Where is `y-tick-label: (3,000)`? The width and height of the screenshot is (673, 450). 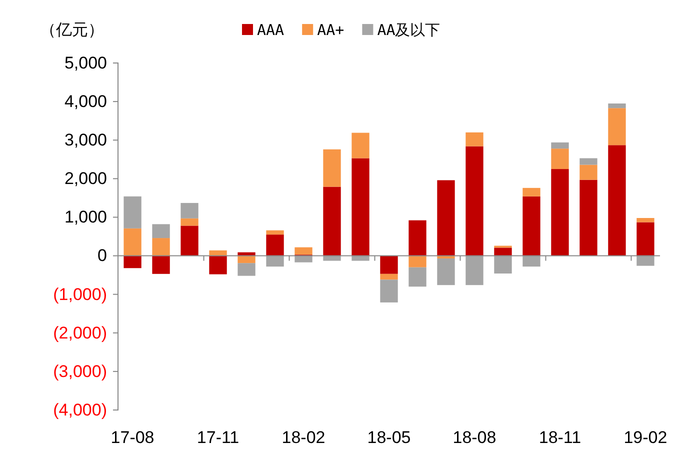 y-tick-label: (3,000) is located at coordinates (80, 371).